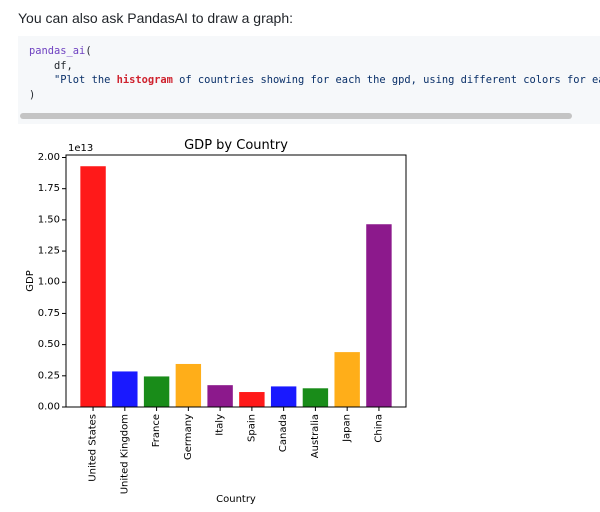 The width and height of the screenshot is (600, 512). What do you see at coordinates (156, 430) in the screenshot?
I see `x-tick-label: France` at bounding box center [156, 430].